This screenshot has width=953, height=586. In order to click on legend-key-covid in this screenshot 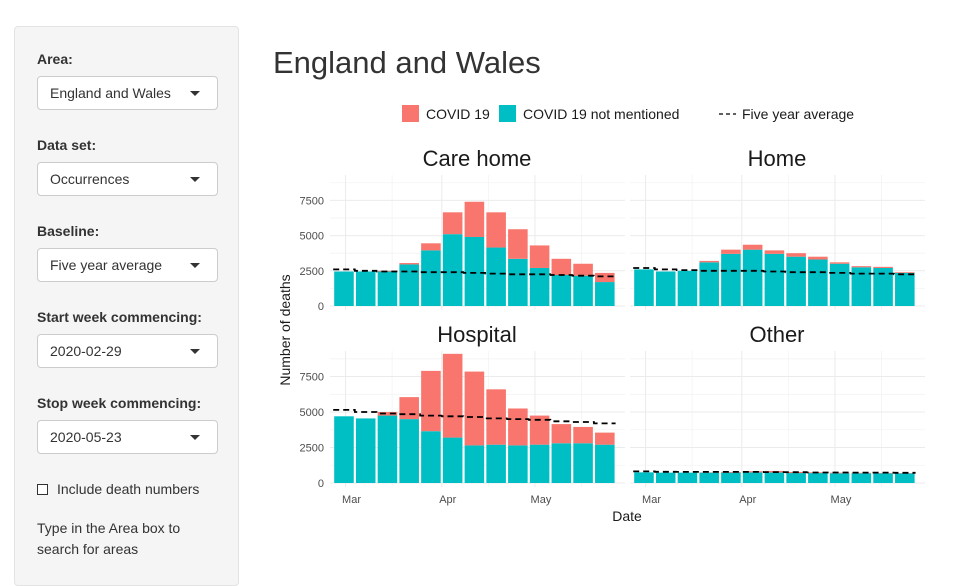, I will do `click(410, 113)`.